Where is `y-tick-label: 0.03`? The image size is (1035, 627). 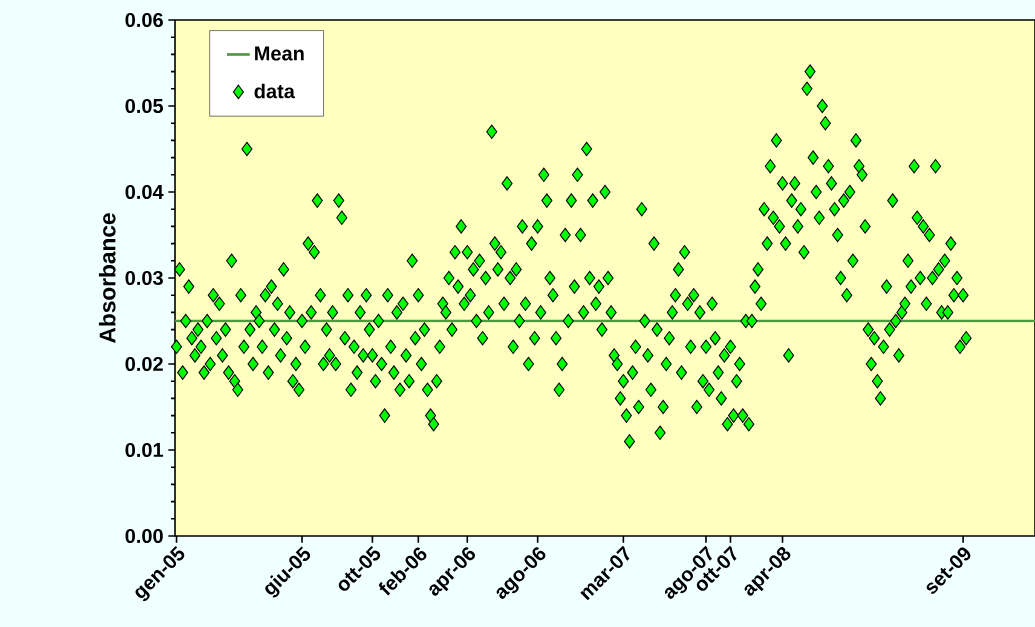 y-tick-label: 0.03 is located at coordinates (144, 278).